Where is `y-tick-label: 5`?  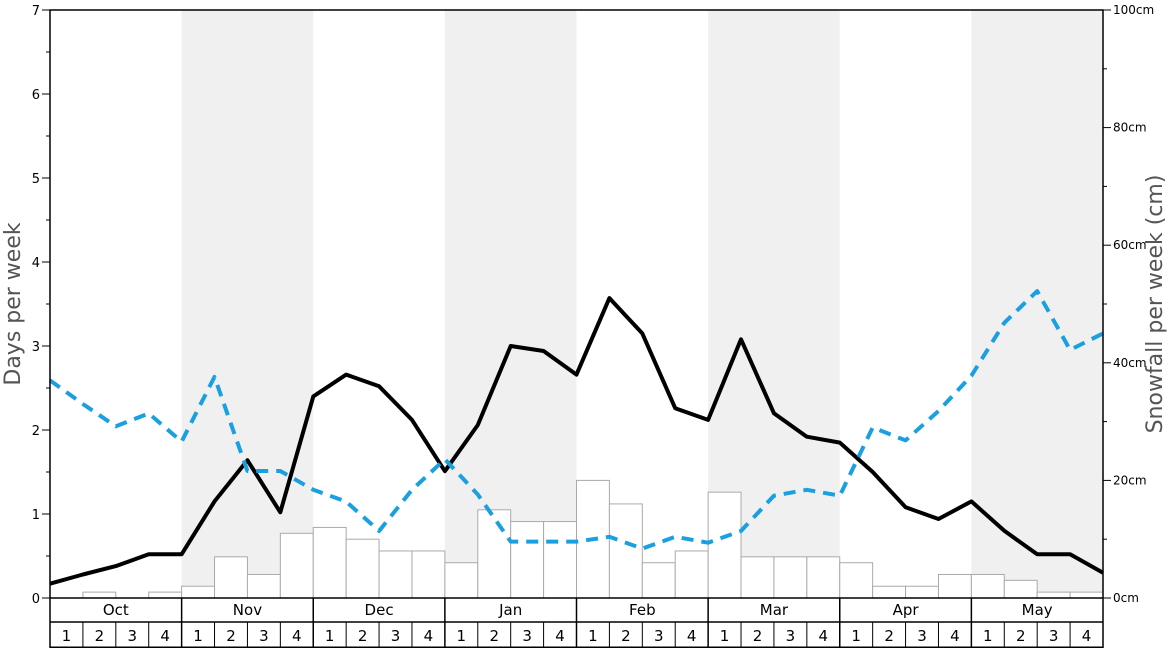
y-tick-label: 5 is located at coordinates (36, 179).